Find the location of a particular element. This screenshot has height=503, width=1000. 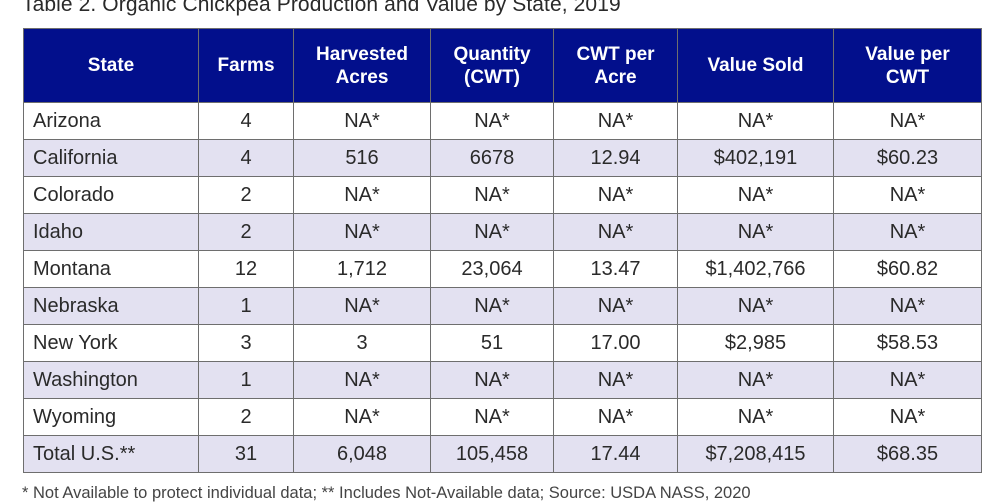

header-value-per-cwt: Value per CWT is located at coordinates (907, 65).